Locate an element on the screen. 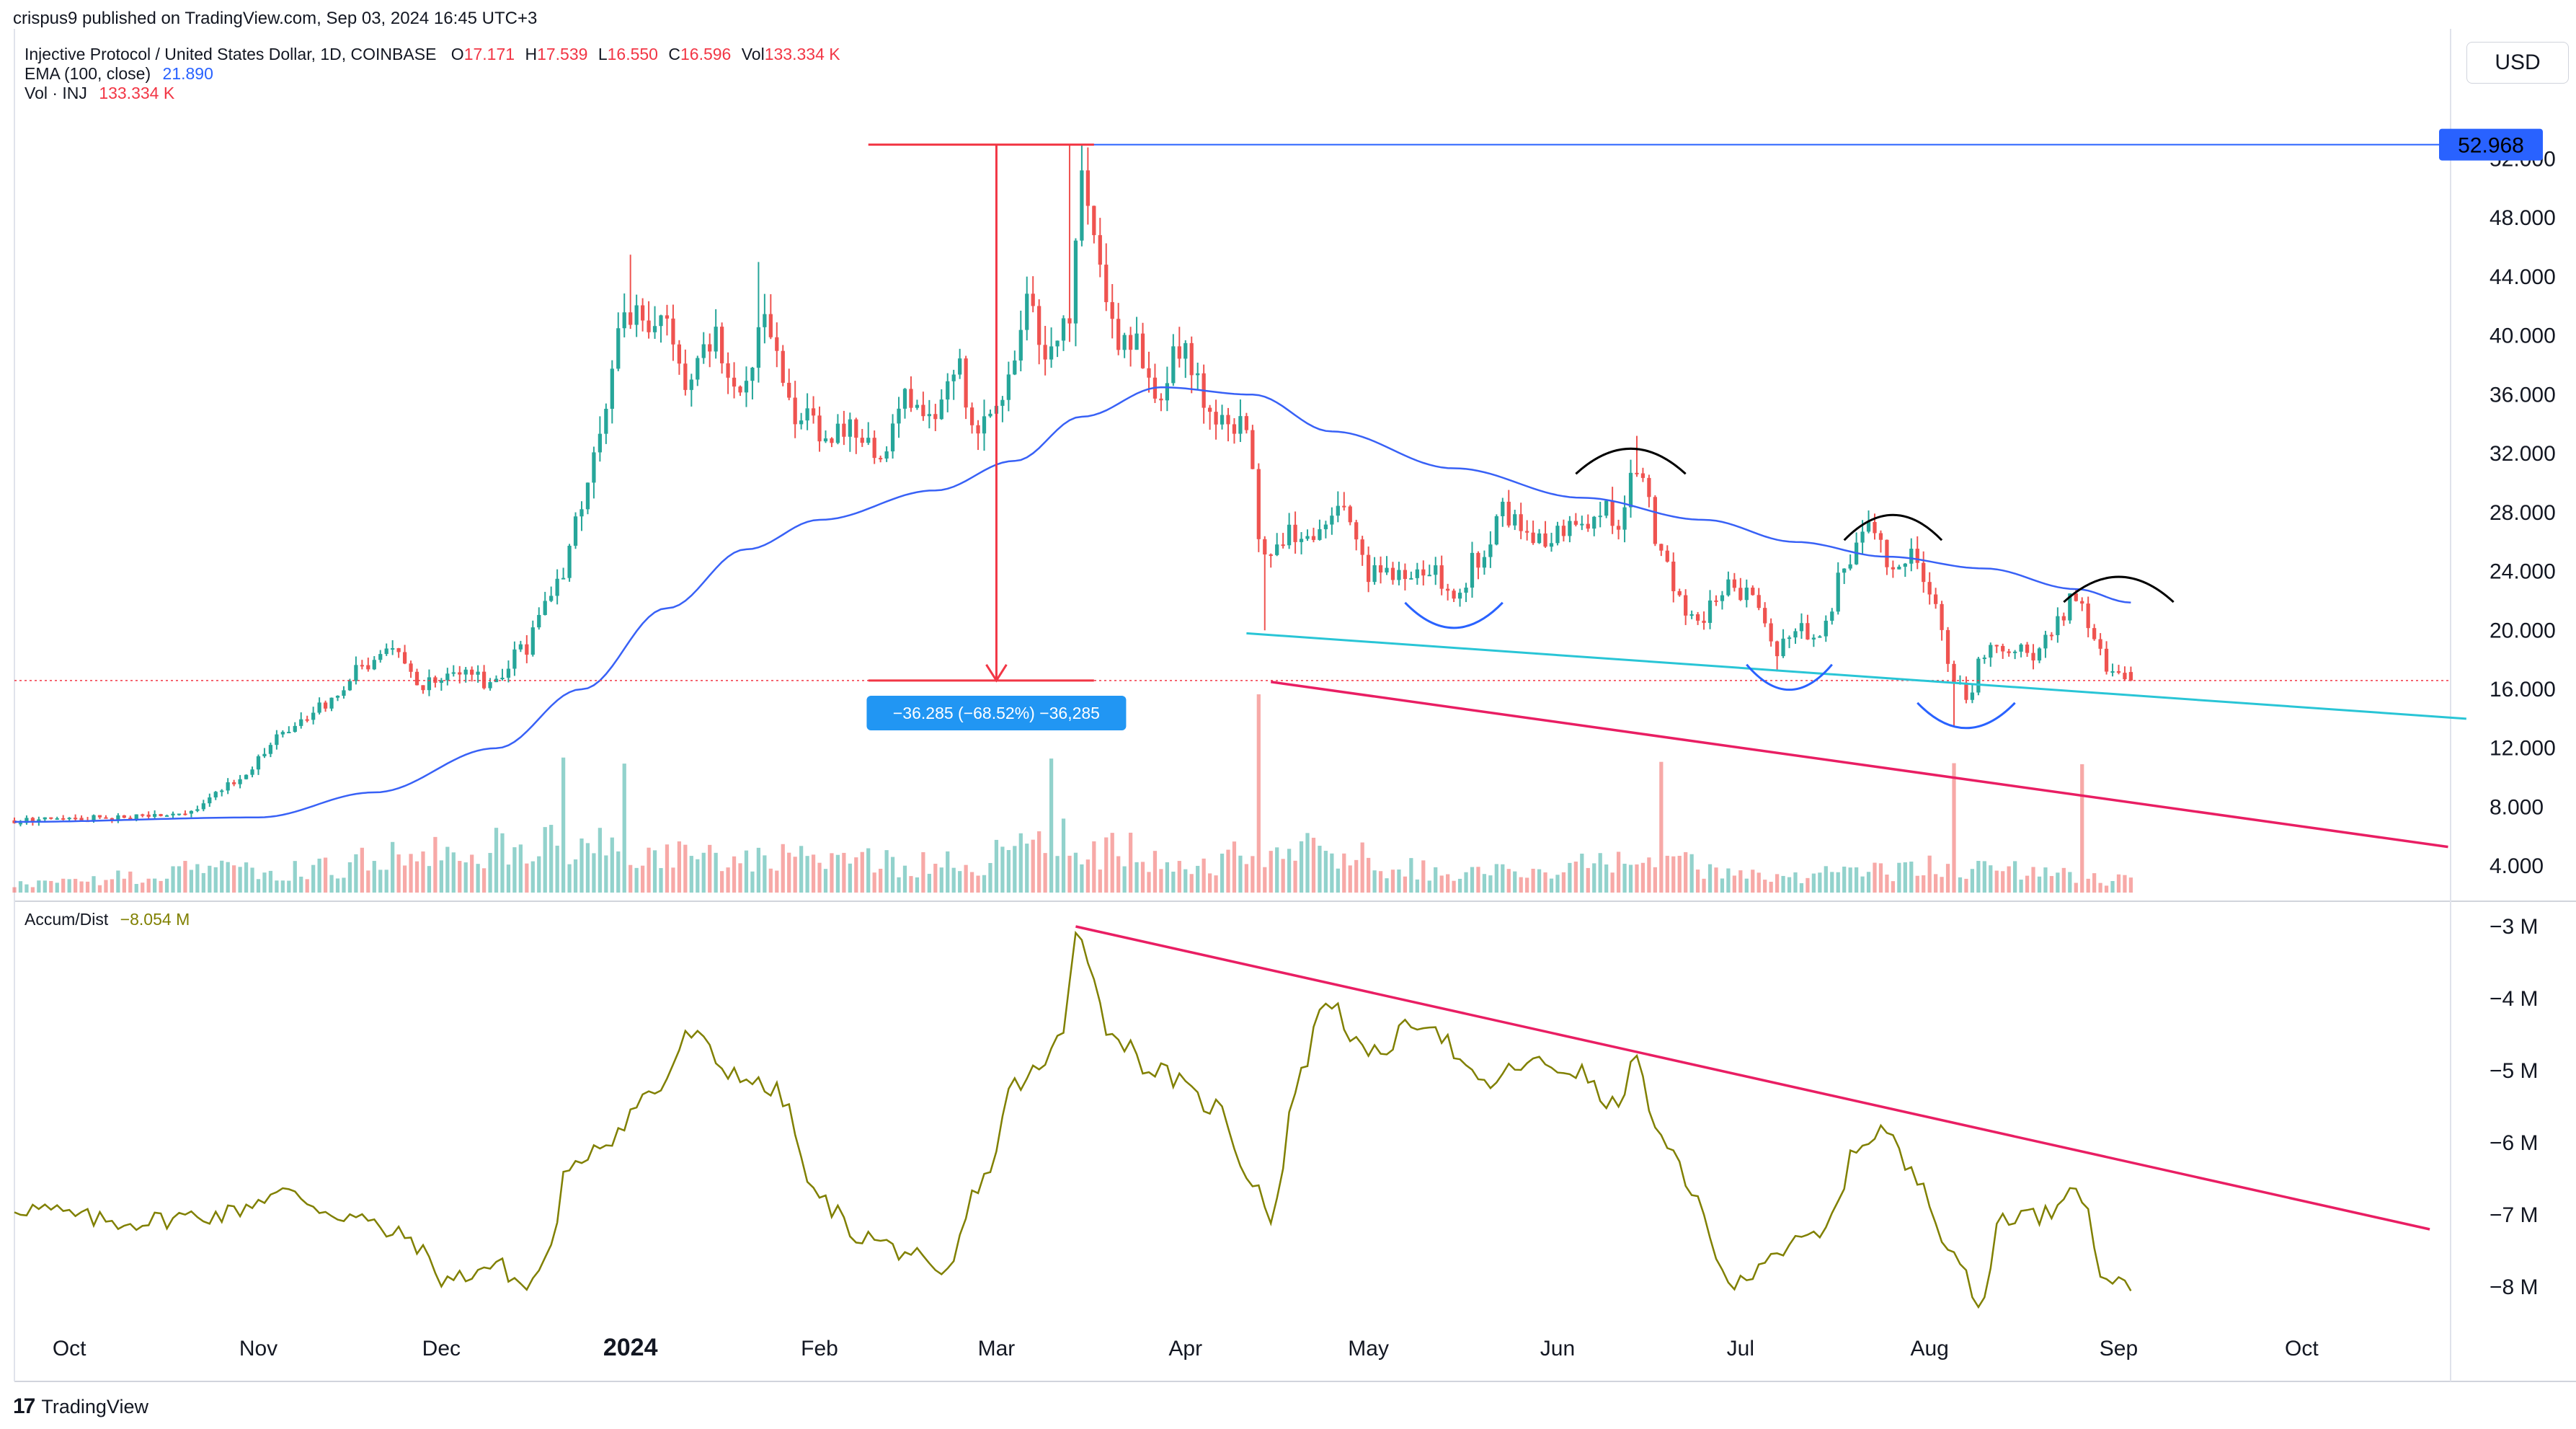 Image resolution: width=2576 pixels, height=1429 pixels. accum-dist-label: Accum/Dist is located at coordinates (67, 920).